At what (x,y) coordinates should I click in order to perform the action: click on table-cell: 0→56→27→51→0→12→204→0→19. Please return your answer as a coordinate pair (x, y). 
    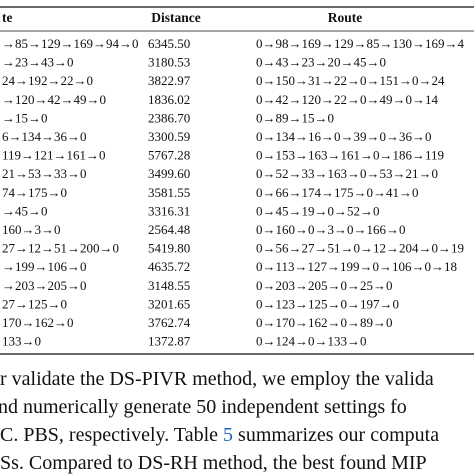
    Looking at the image, I should click on (360, 248).